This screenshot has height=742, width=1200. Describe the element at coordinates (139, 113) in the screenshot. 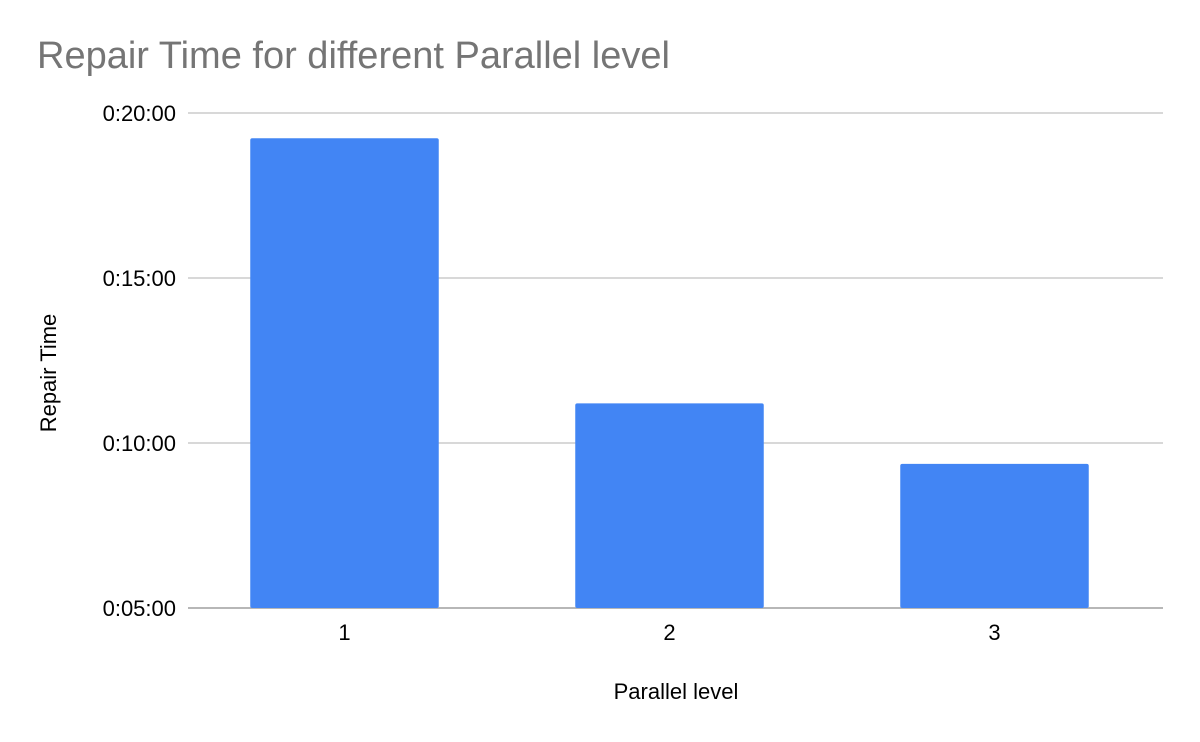

I see `y-tick-label: 0:20:00` at that location.